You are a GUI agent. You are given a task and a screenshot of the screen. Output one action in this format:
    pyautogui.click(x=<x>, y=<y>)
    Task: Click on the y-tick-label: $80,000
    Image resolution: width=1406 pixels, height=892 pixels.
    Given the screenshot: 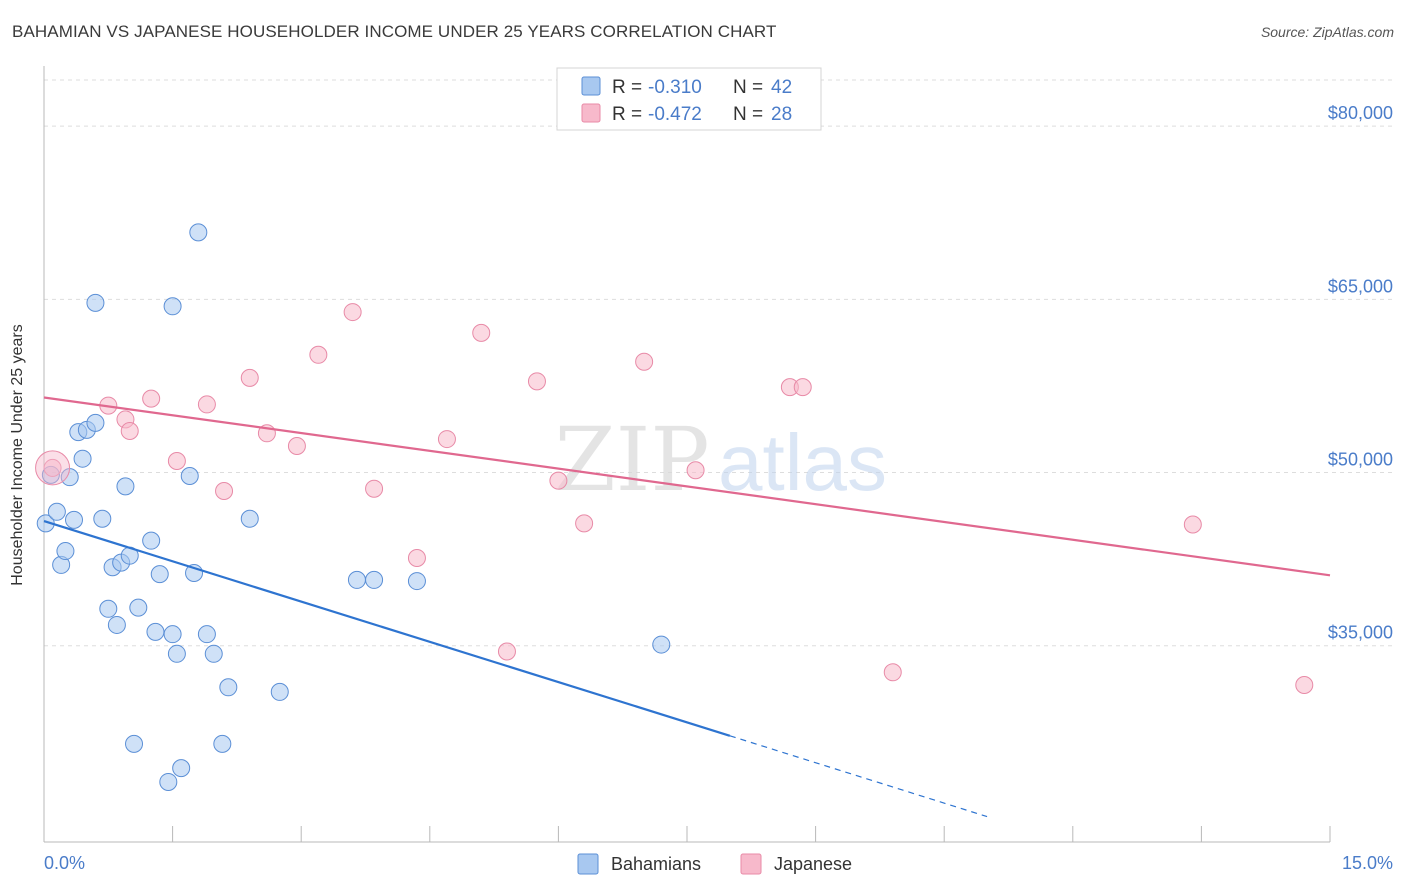 What is the action you would take?
    pyautogui.click(x=1360, y=113)
    